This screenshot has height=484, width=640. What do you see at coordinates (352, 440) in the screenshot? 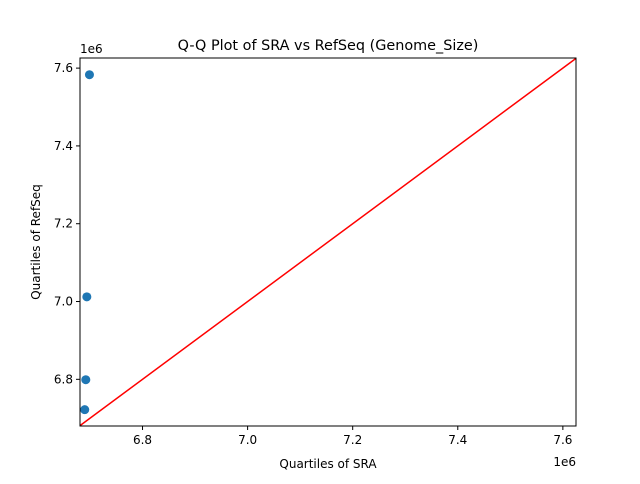
I see `x-tick-label: 7.2` at bounding box center [352, 440].